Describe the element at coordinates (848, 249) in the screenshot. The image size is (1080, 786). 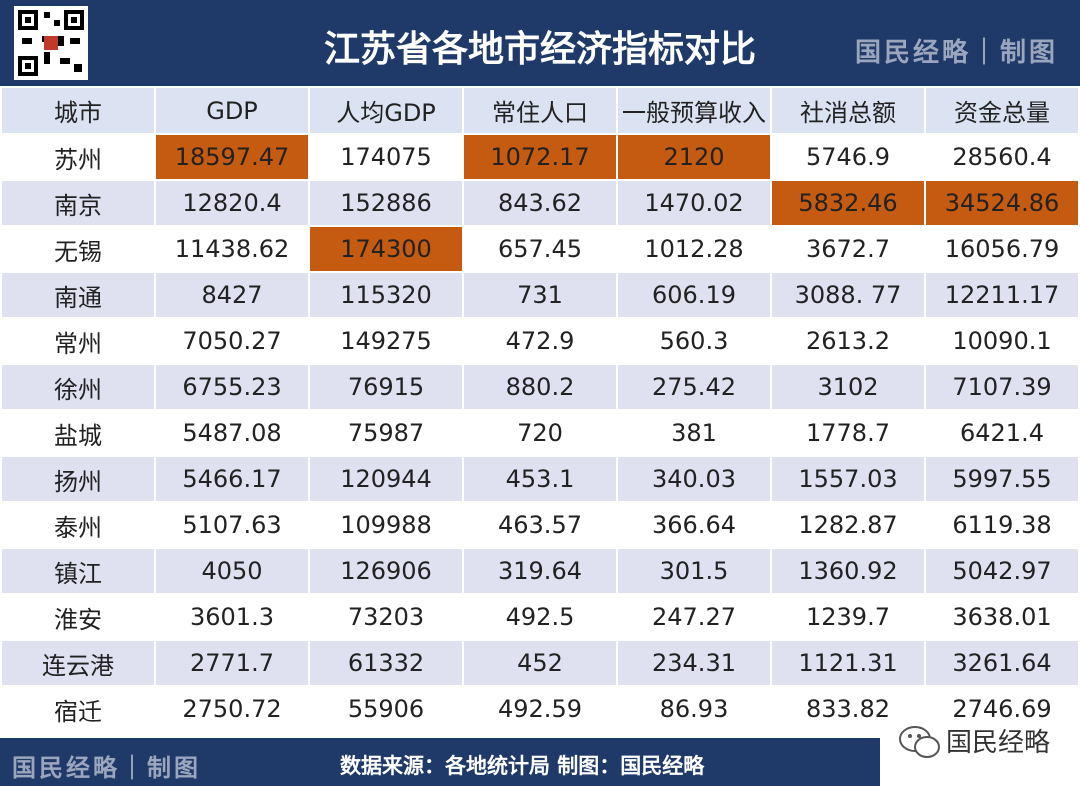
I see `value-cell: 3672.7` at that location.